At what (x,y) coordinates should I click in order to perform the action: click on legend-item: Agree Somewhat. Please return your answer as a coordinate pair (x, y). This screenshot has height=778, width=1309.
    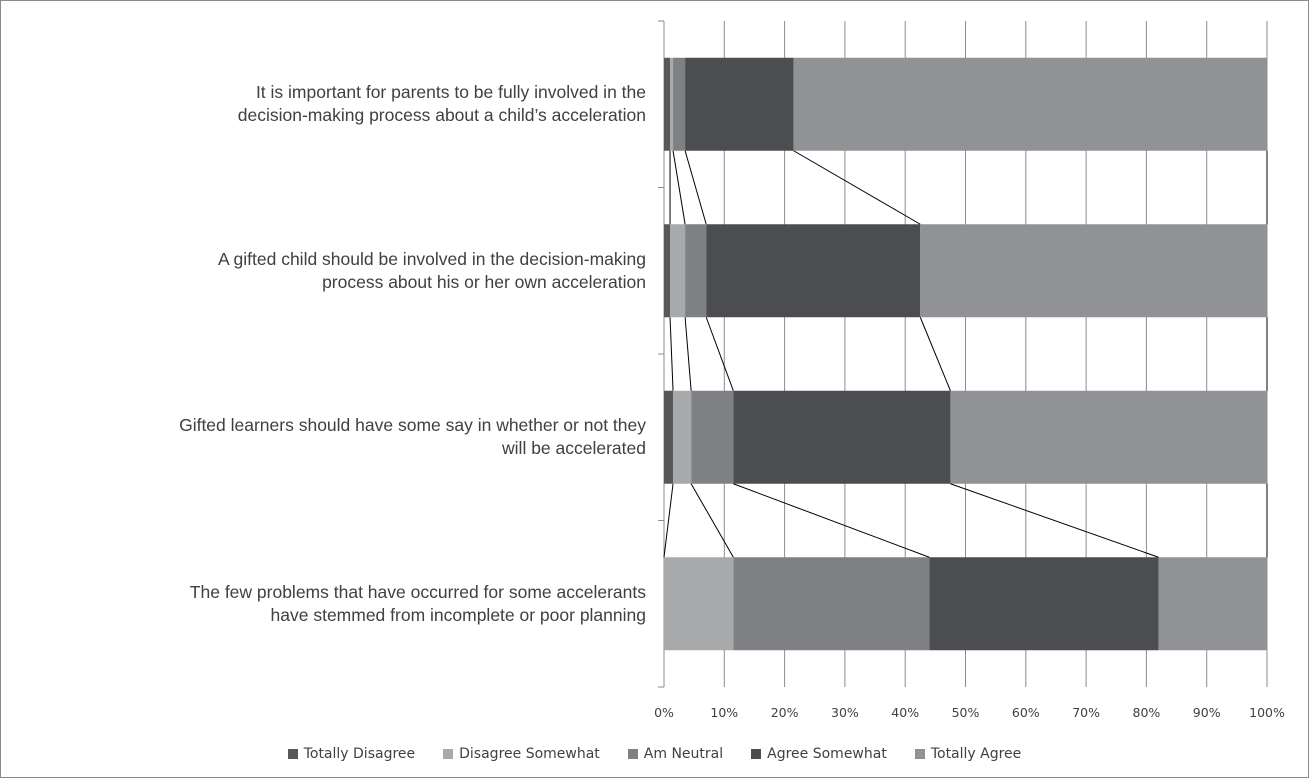
    Looking at the image, I should click on (819, 754).